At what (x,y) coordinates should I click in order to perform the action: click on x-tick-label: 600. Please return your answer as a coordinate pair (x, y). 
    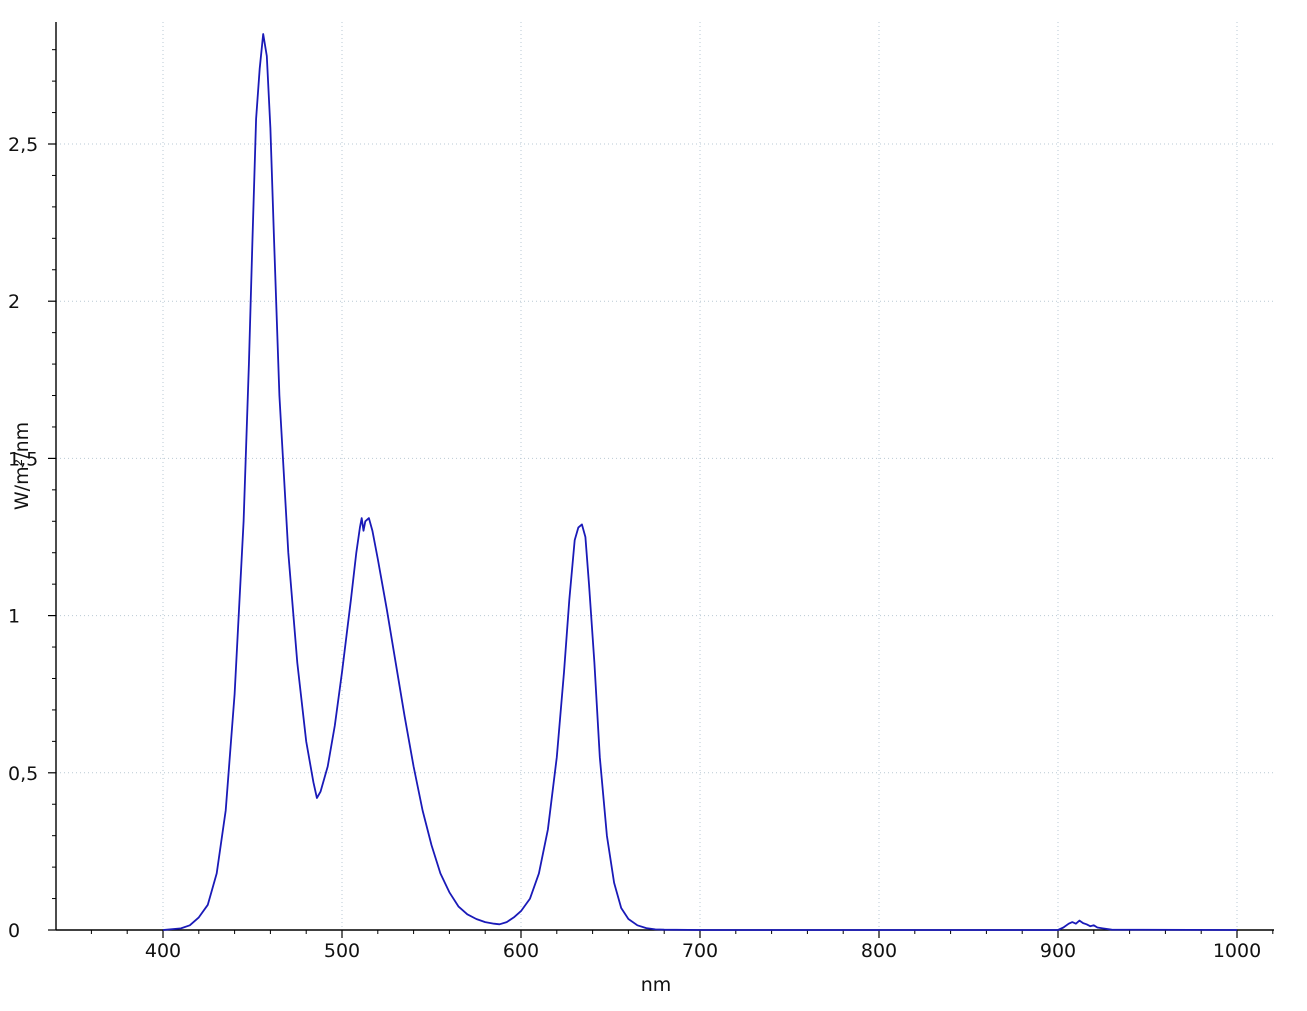
    Looking at the image, I should click on (521, 951).